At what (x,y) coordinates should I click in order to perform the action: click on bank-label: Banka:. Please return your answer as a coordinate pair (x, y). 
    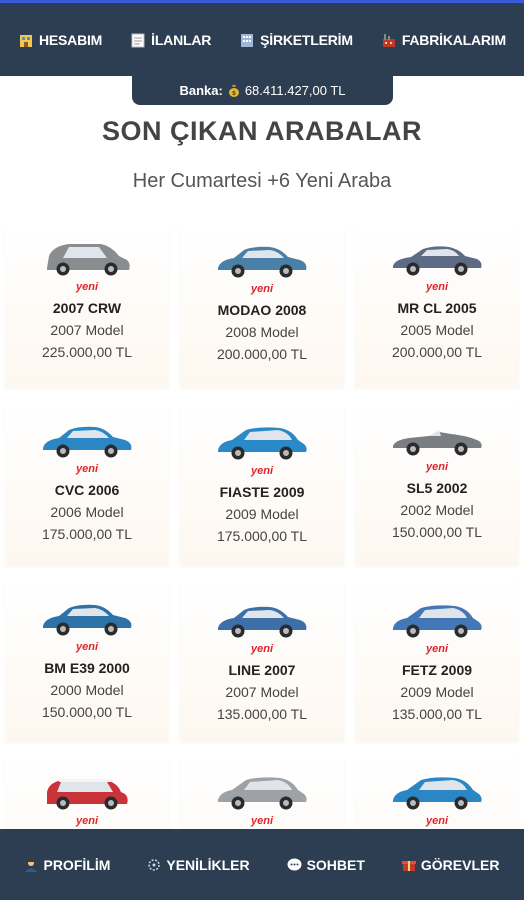
    Looking at the image, I should click on (201, 90).